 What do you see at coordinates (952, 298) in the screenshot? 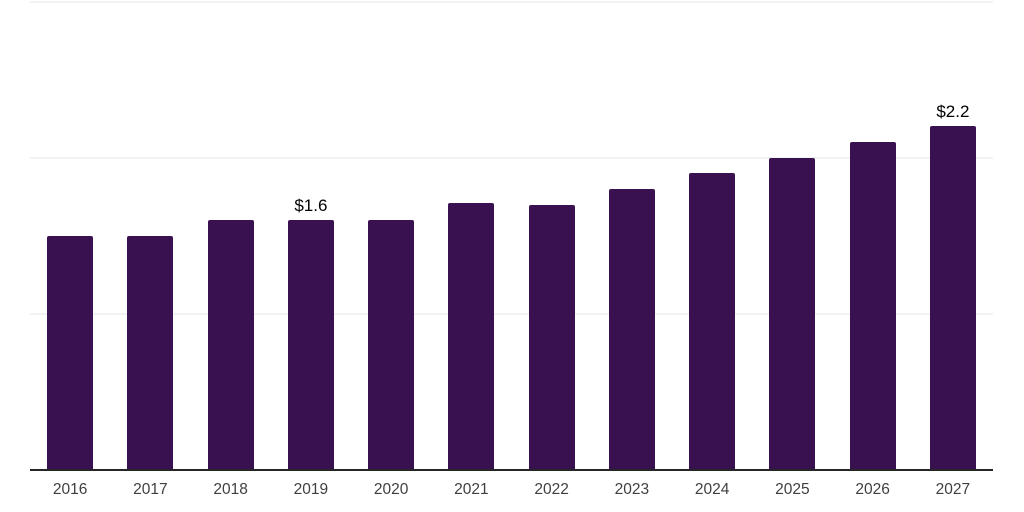
I see `bar-2027` at bounding box center [952, 298].